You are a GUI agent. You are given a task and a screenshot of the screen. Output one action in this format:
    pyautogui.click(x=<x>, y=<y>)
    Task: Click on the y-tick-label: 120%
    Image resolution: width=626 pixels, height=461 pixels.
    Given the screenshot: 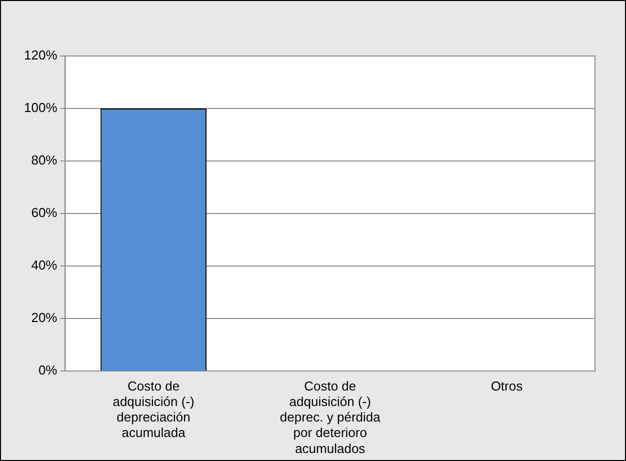 What is the action you would take?
    pyautogui.click(x=41, y=55)
    